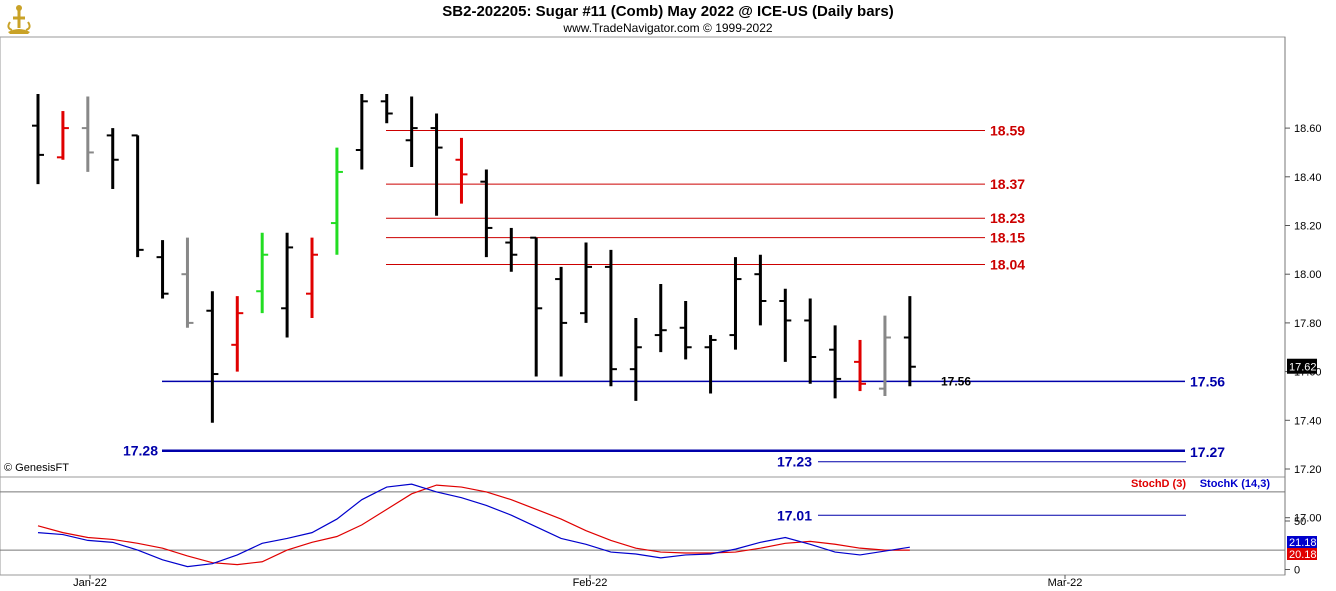 This screenshot has height=591, width=1336. I want to click on y-tick-label: 18.60, so click(1308, 129).